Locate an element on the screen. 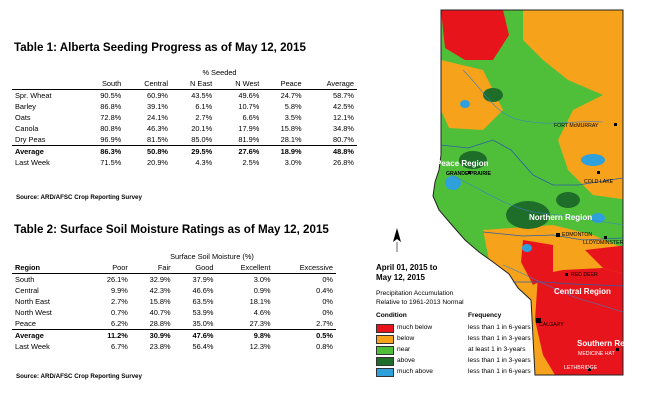  table2-group-header: Surface Soil Moisture (%) is located at coordinates (212, 256).